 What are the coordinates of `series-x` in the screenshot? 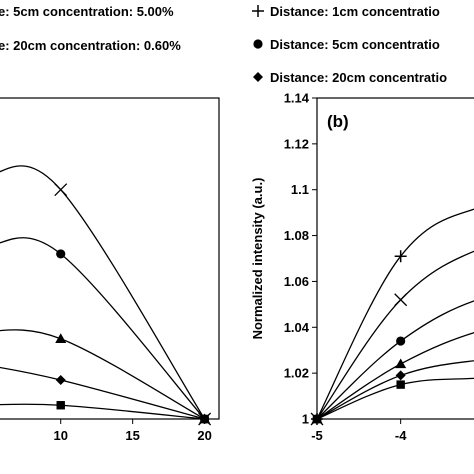 It's located at (392, 338).